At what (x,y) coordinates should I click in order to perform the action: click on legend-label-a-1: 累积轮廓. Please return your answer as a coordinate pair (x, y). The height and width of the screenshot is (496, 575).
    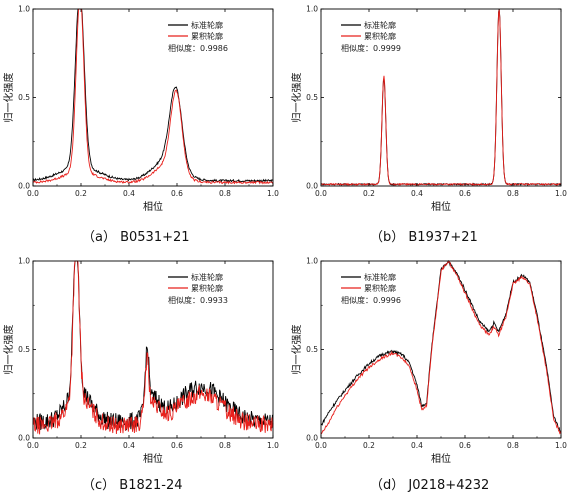
    Looking at the image, I should click on (207, 36).